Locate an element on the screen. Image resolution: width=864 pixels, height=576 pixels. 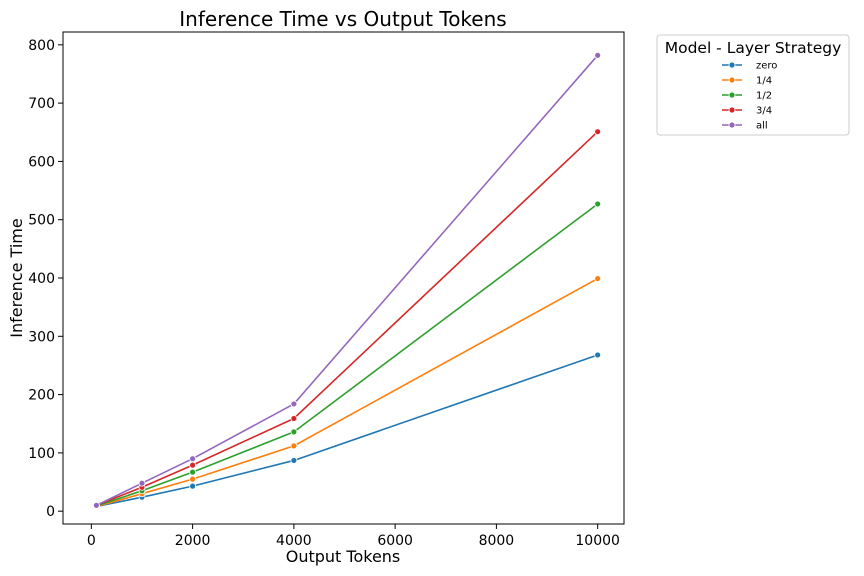
legend-item: all is located at coordinates (745, 126).